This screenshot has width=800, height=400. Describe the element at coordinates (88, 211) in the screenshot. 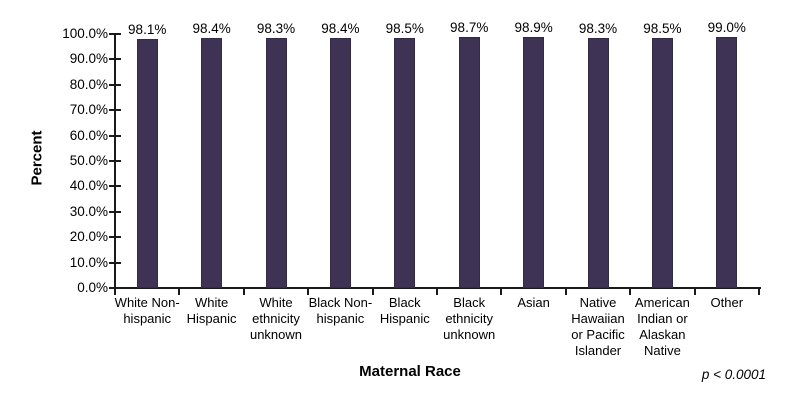

I see `y-tick-label: 30.0%` at that location.